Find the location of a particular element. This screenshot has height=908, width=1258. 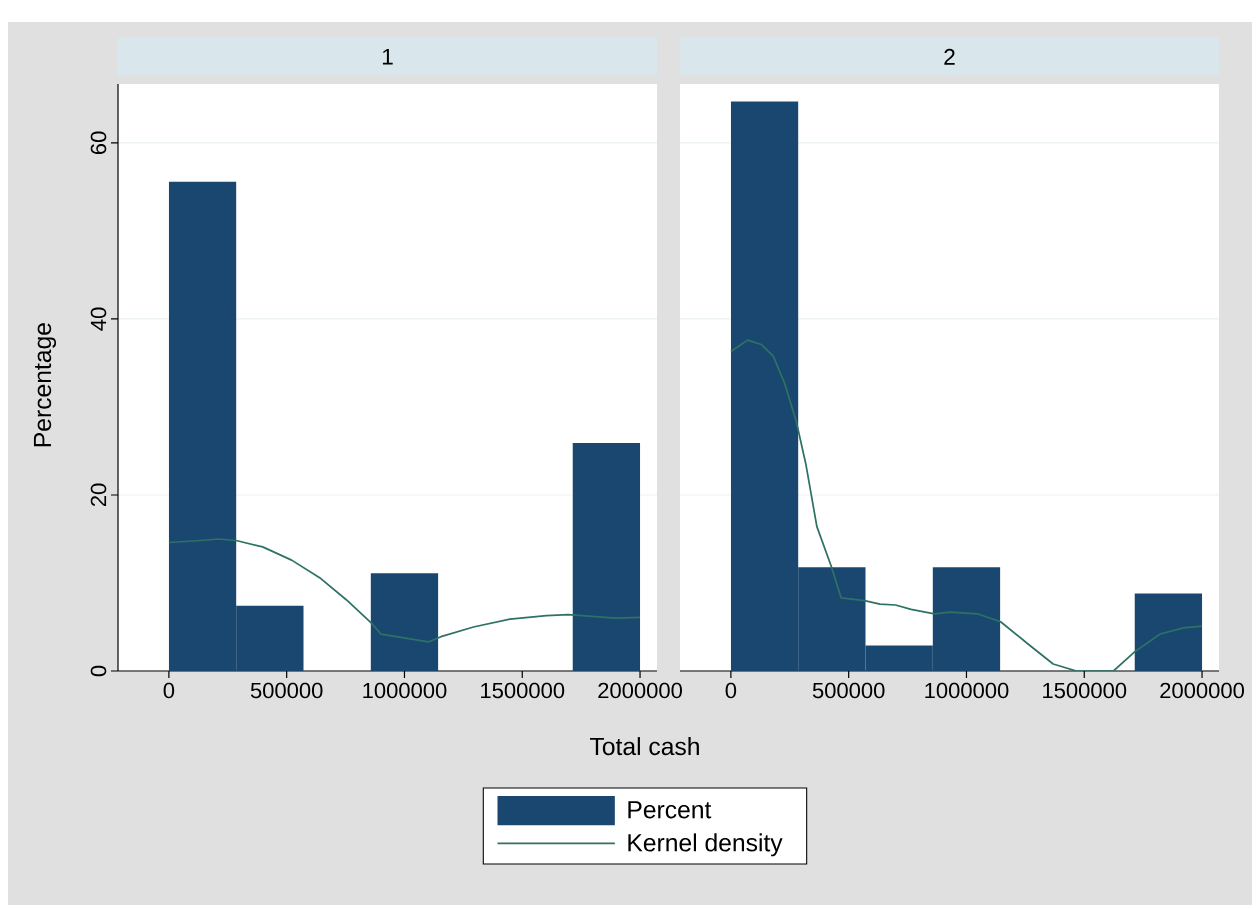

chart-title: 1 is located at coordinates (387, 56).